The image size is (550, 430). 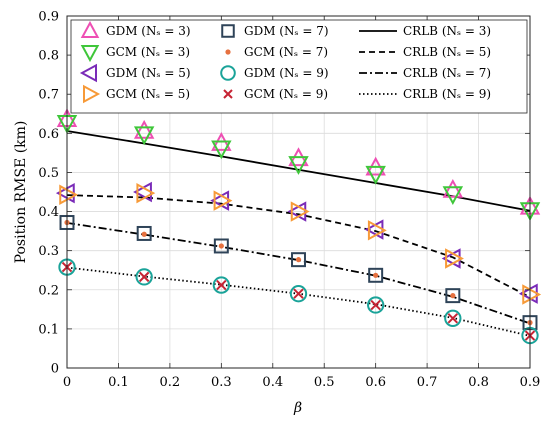 I want to click on legend-label-gdm-n-s-7: GDM (Nₛ = 7), so click(x=286, y=31).